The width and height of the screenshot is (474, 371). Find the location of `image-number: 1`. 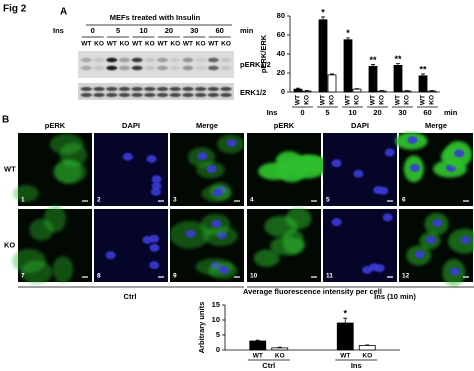

image-number: 1 is located at coordinates (23, 200).